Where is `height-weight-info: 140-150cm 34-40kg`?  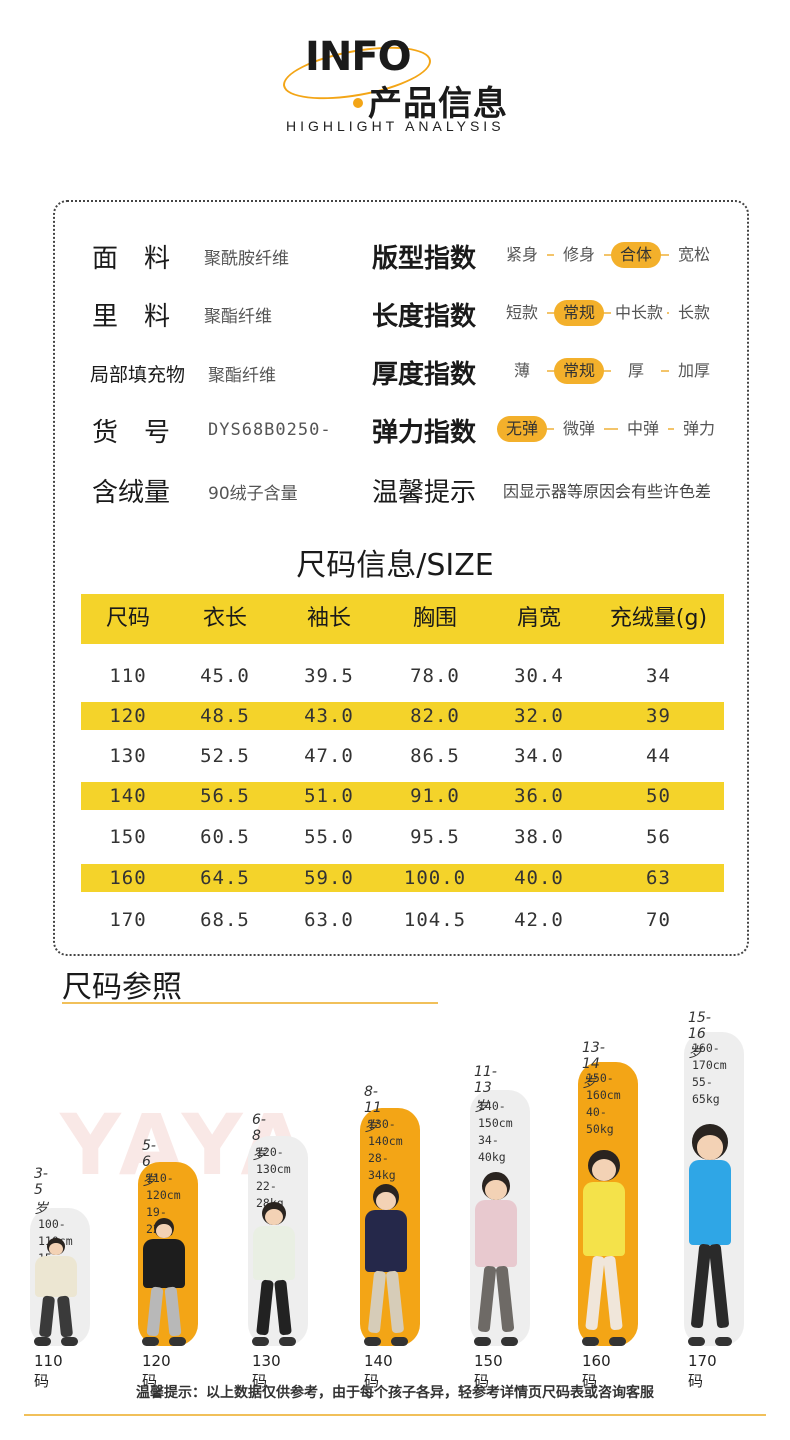 height-weight-info: 140-150cm 34-40kg is located at coordinates (495, 1132).